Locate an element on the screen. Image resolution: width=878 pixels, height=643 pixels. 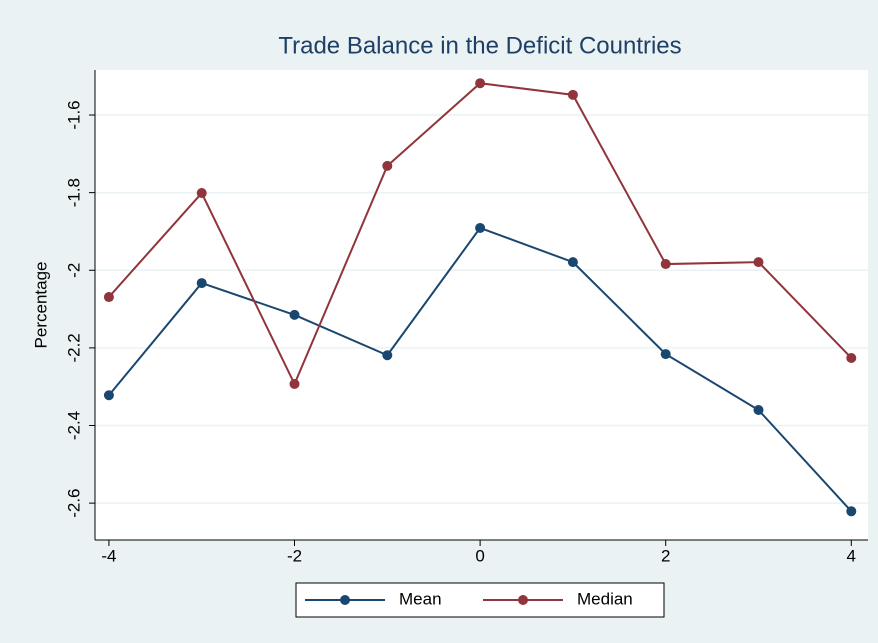
y-tick-label: -1.6 is located at coordinates (73, 114).